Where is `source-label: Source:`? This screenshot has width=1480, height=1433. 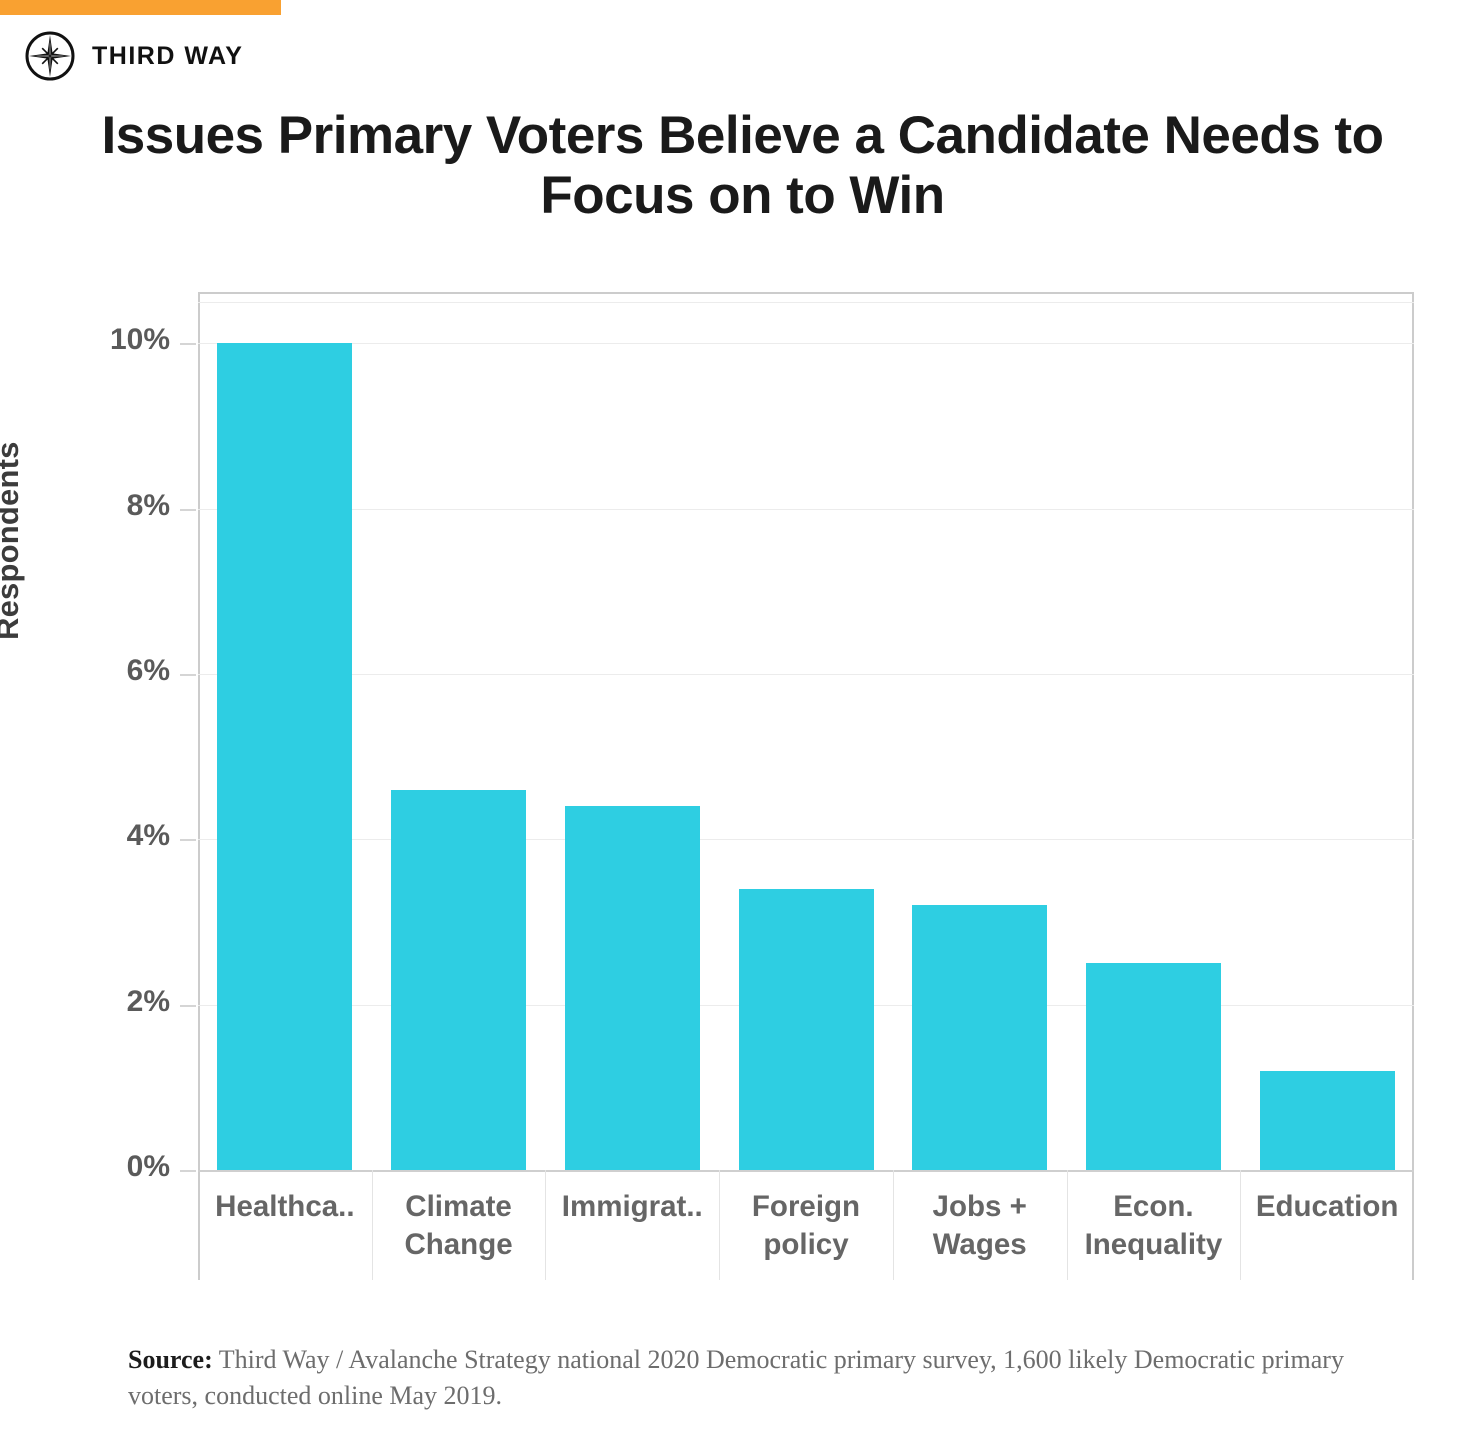 source-label: Source: is located at coordinates (170, 1359).